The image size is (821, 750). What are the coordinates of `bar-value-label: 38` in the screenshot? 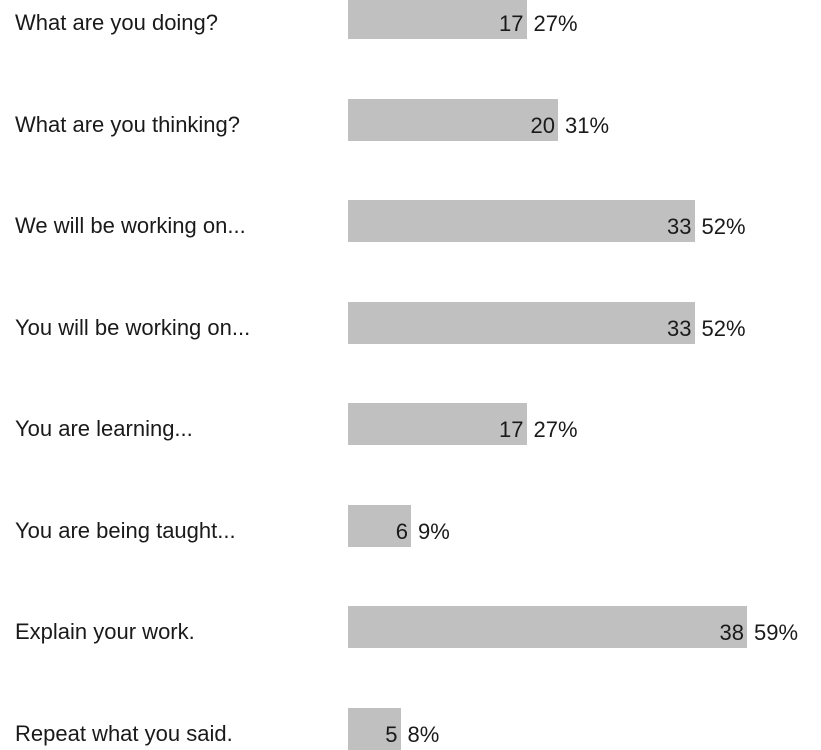 It's located at (731, 632).